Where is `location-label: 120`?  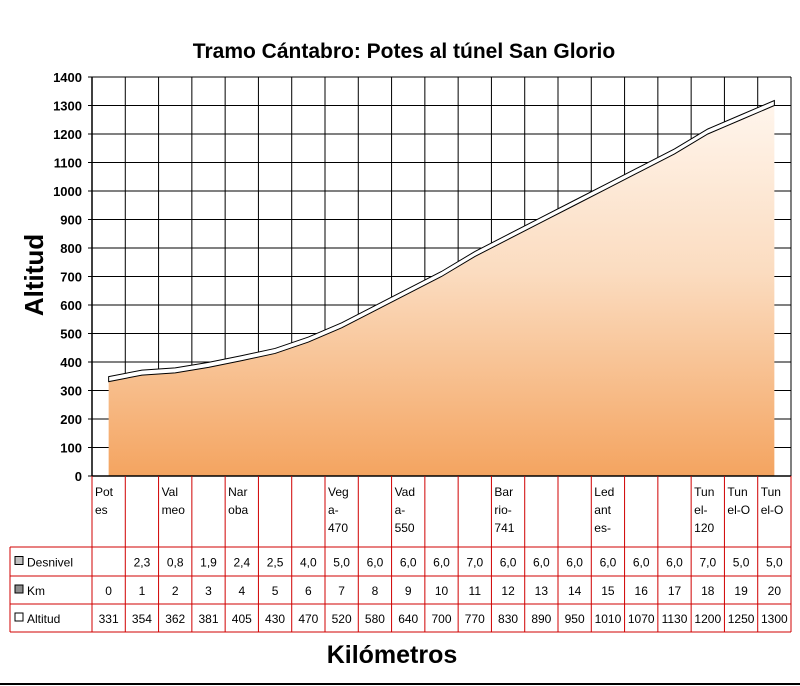
location-label: 120 is located at coordinates (704, 528).